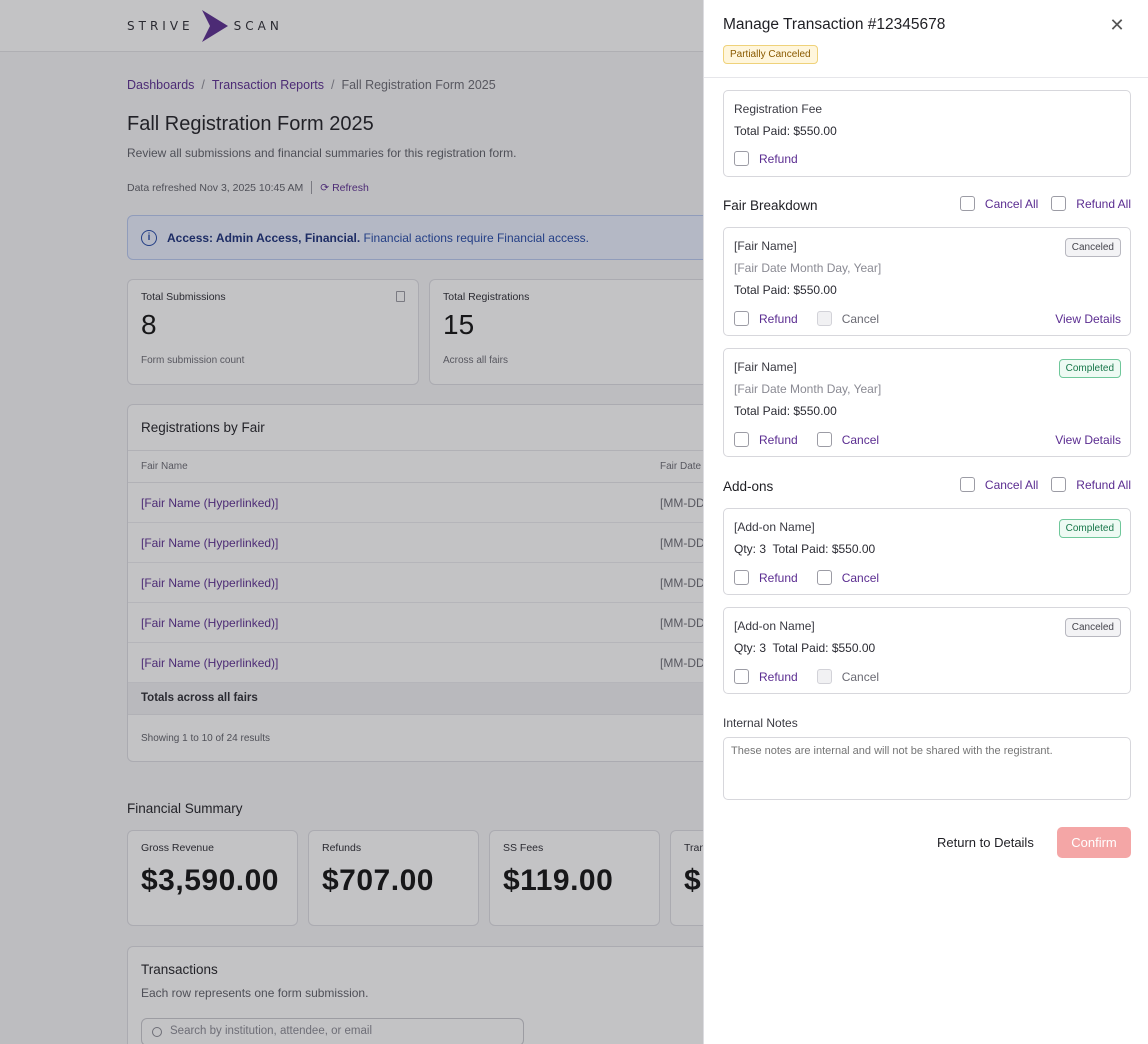 The image size is (1148, 1044). What do you see at coordinates (350, 187) in the screenshot?
I see `refresh-label: Refresh` at bounding box center [350, 187].